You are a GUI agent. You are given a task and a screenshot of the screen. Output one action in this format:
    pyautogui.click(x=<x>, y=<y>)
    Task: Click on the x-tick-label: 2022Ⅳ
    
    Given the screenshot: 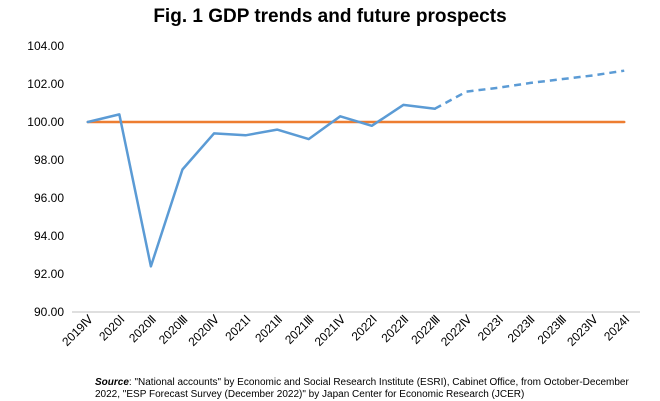 What is the action you would take?
    pyautogui.click(x=456, y=330)
    